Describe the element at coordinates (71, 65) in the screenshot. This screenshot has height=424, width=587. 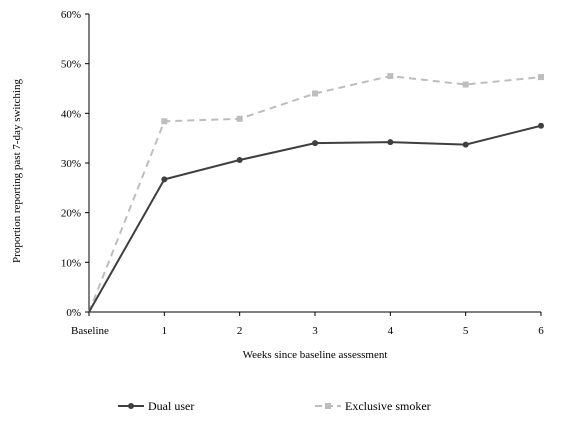
I see `y-tick-label: 50%` at that location.